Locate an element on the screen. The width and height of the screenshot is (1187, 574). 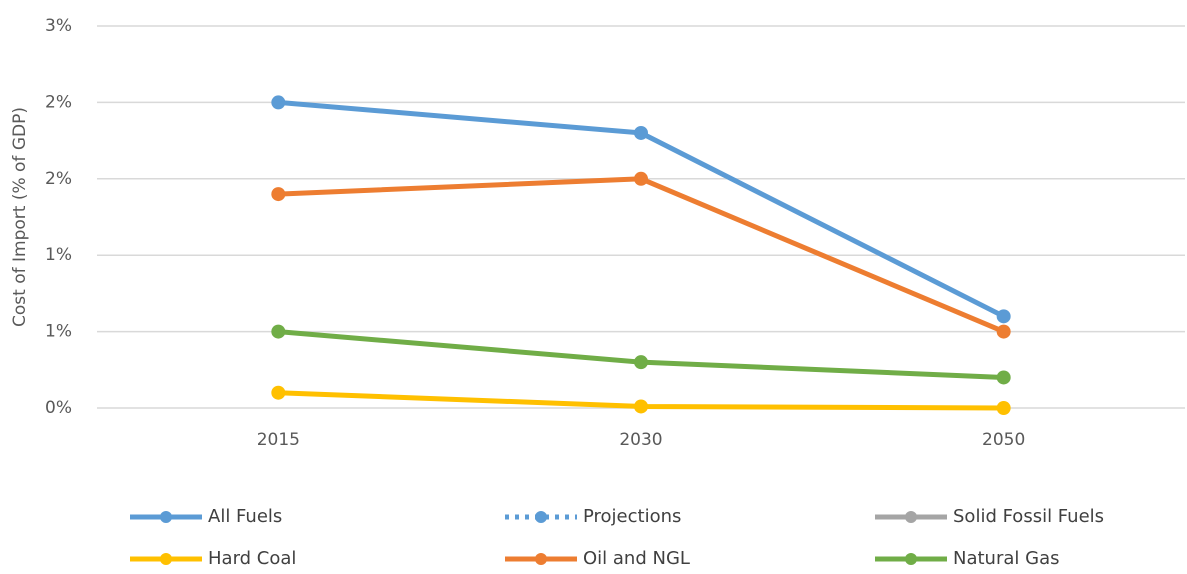
legend-label: Oil and NGL is located at coordinates (636, 558).